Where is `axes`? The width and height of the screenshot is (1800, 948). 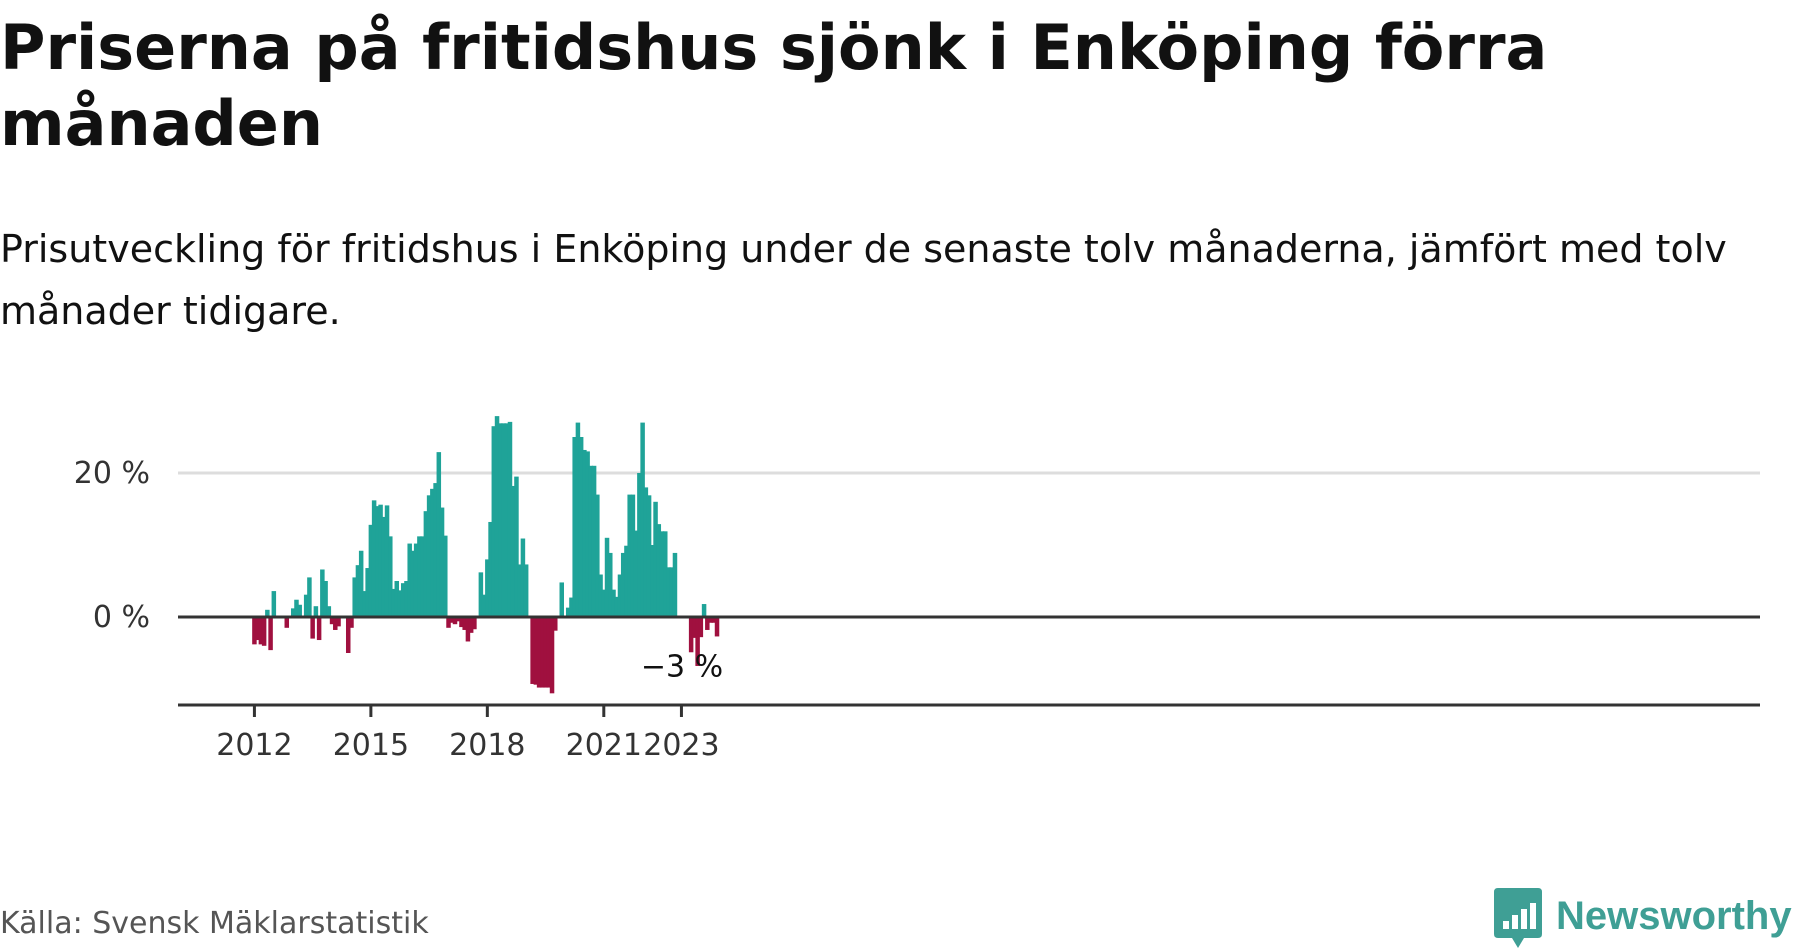 axes is located at coordinates (969, 666).